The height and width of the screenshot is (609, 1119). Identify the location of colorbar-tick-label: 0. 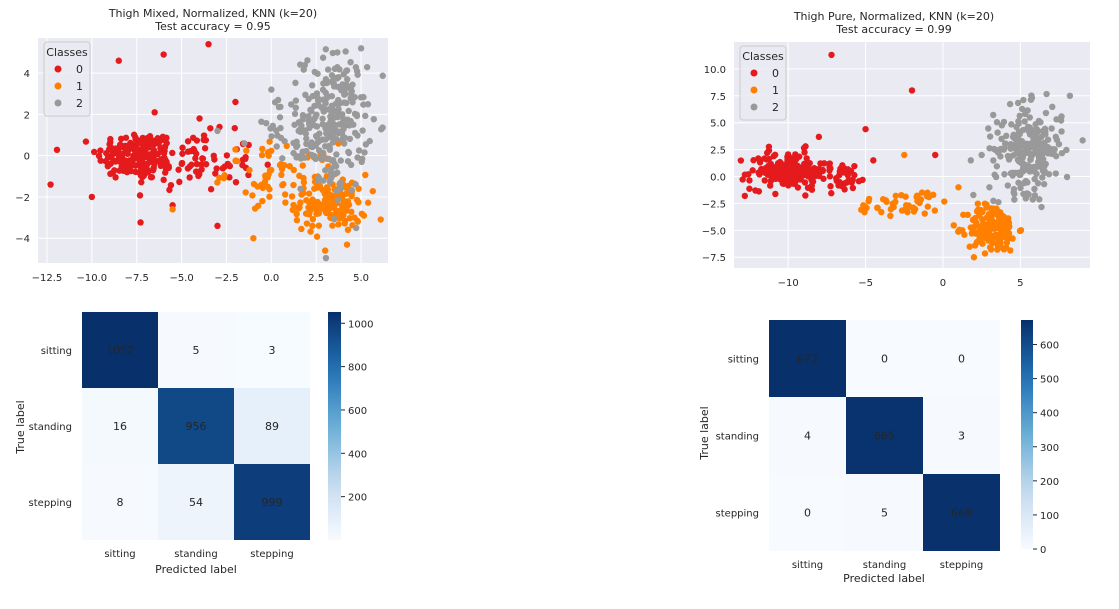
(1043, 550).